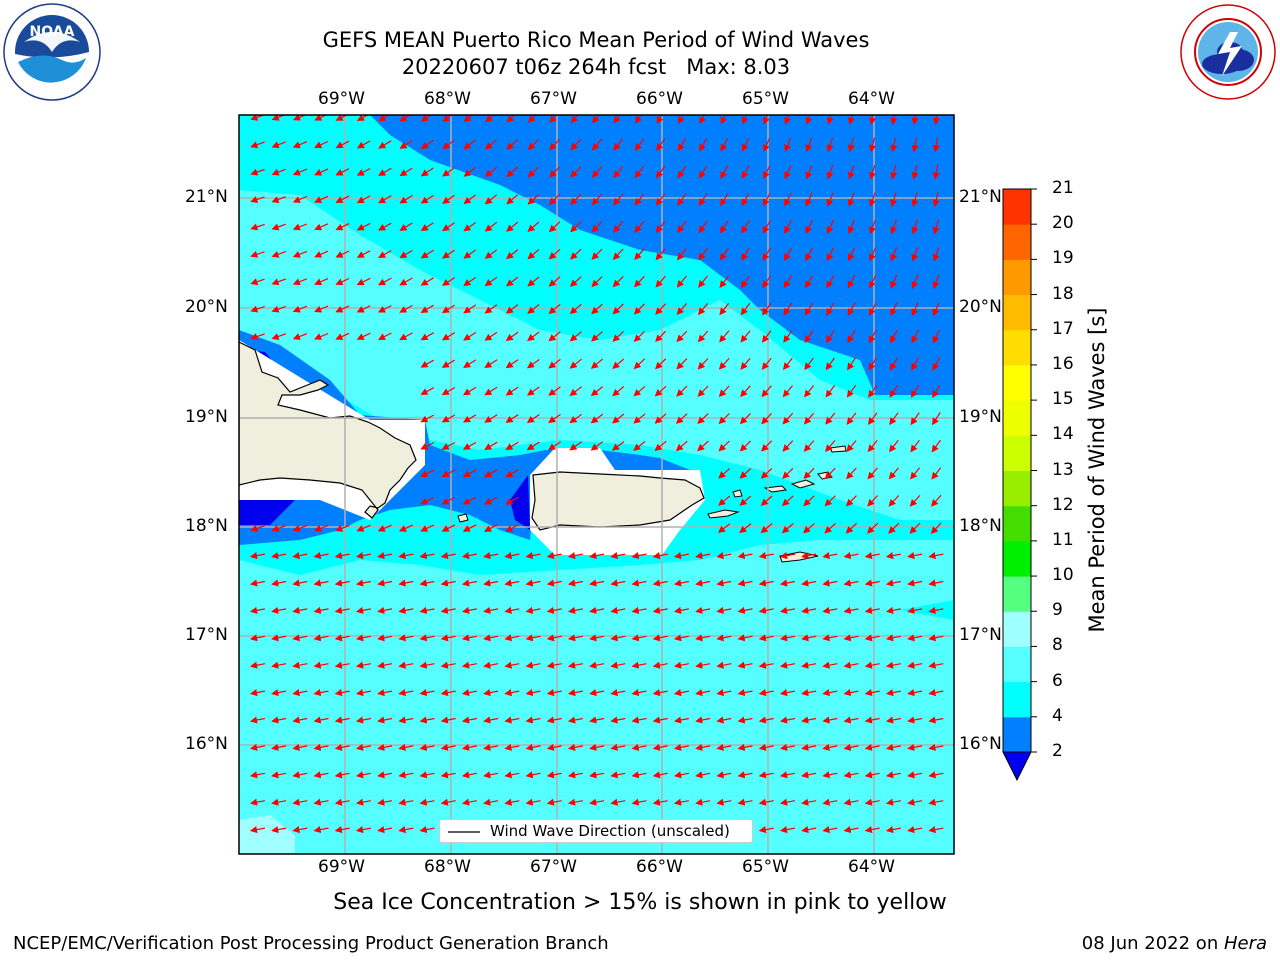 The height and width of the screenshot is (960, 1280). What do you see at coordinates (737, 493) in the screenshot?
I see `land-culebra` at bounding box center [737, 493].